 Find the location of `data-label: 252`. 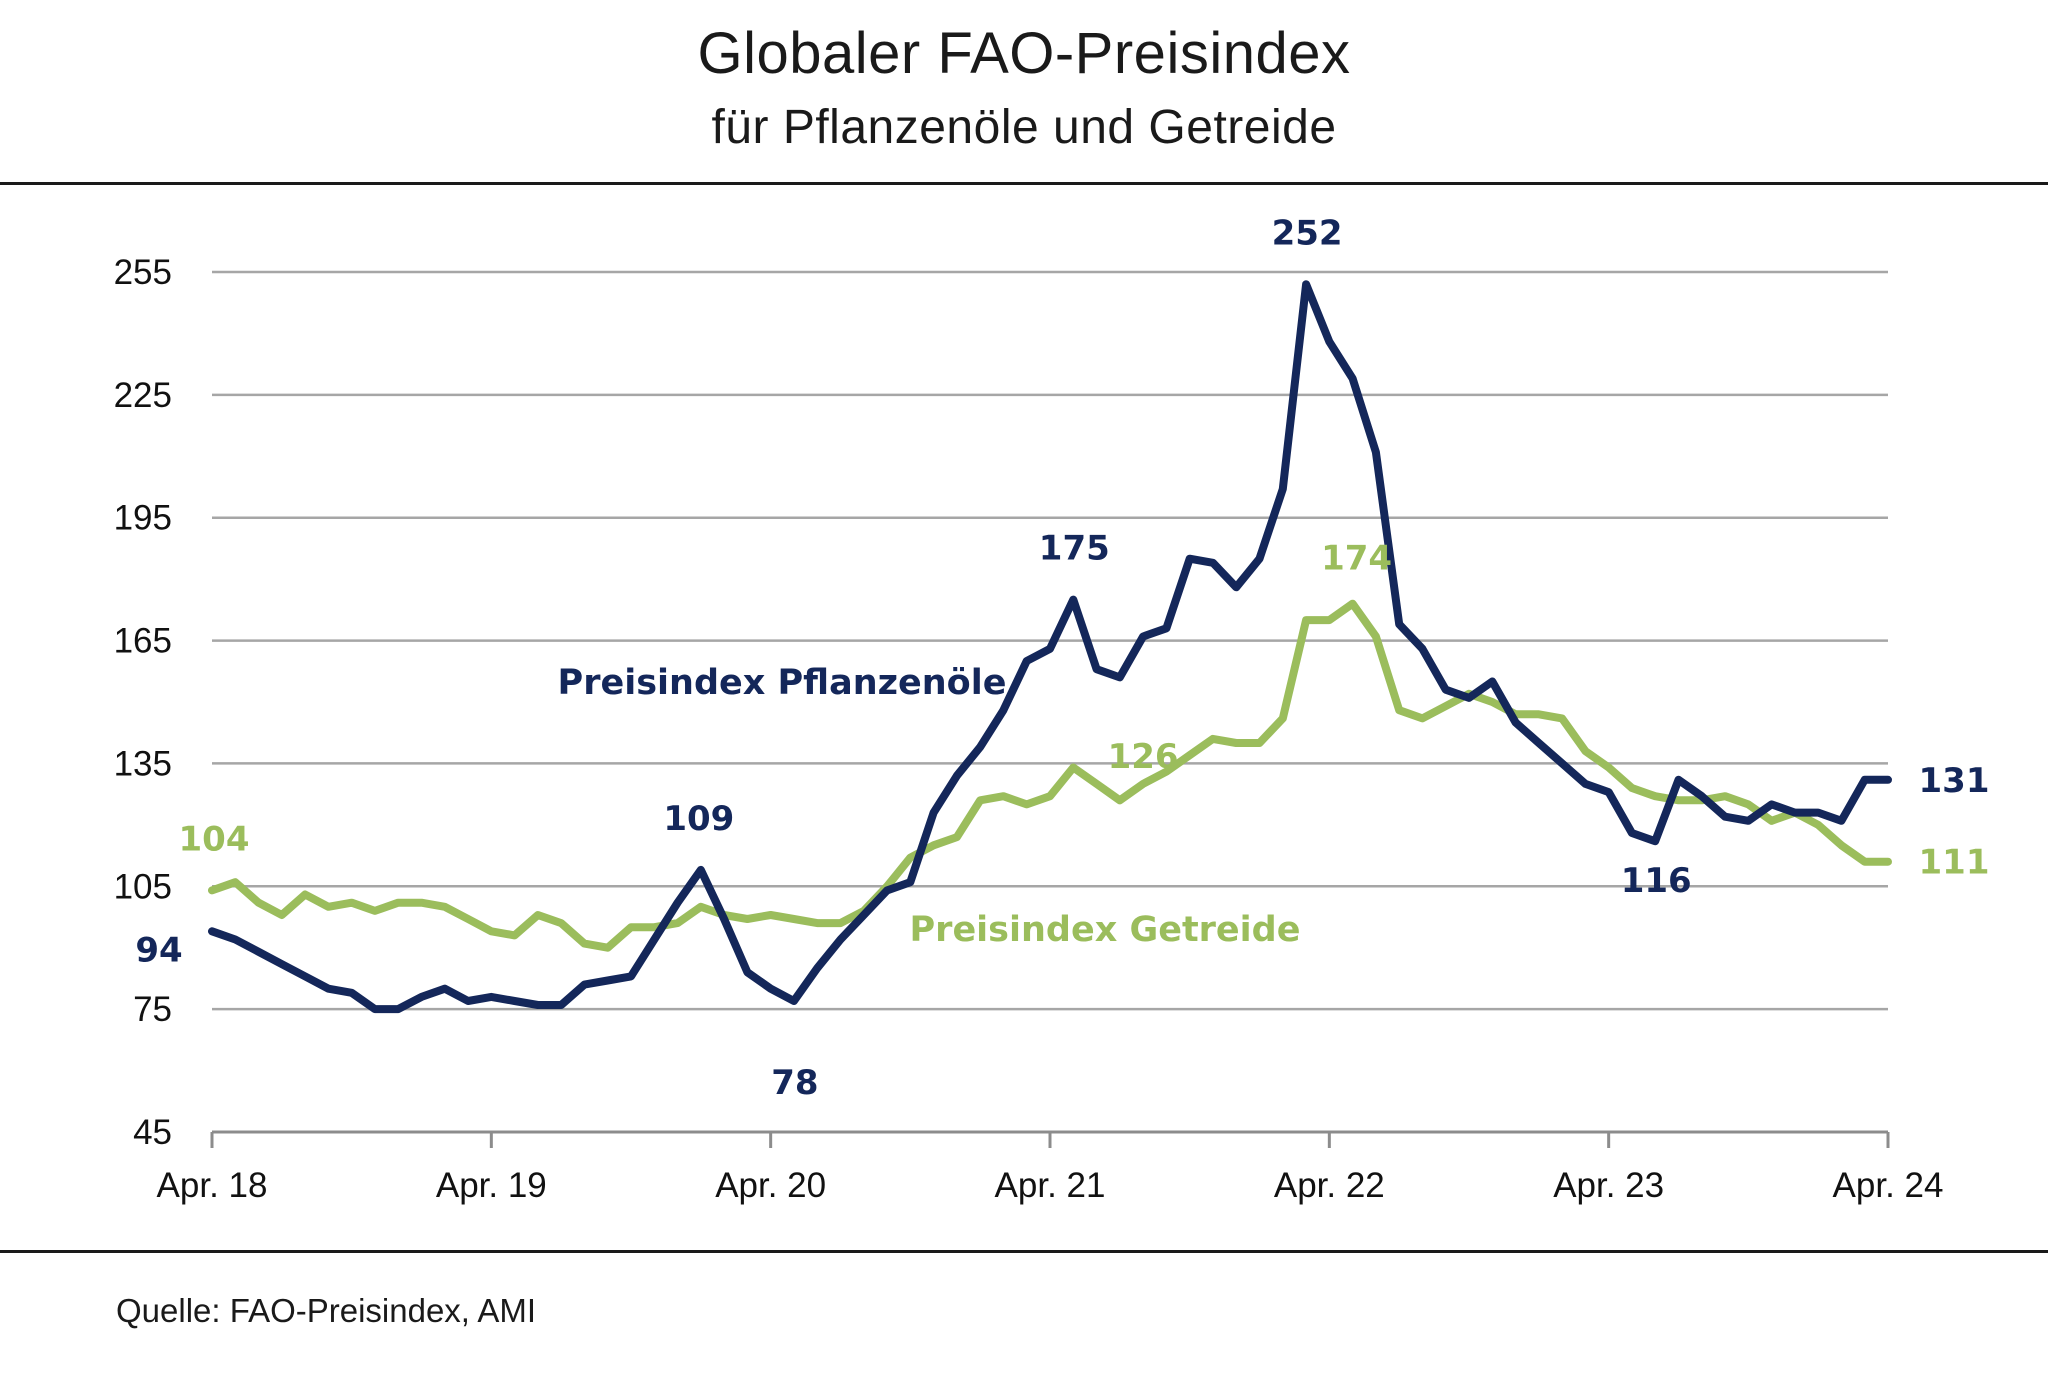

data-label: 252 is located at coordinates (1307, 233).